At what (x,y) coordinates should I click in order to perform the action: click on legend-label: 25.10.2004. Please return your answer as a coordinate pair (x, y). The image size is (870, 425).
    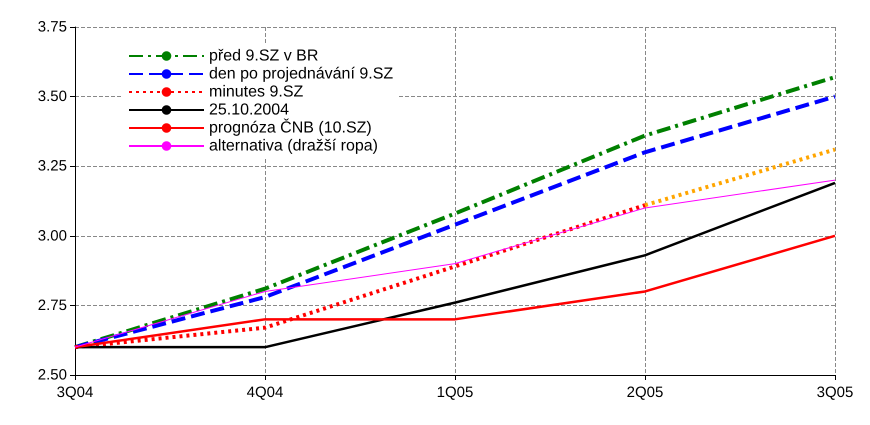
    Looking at the image, I should click on (249, 110).